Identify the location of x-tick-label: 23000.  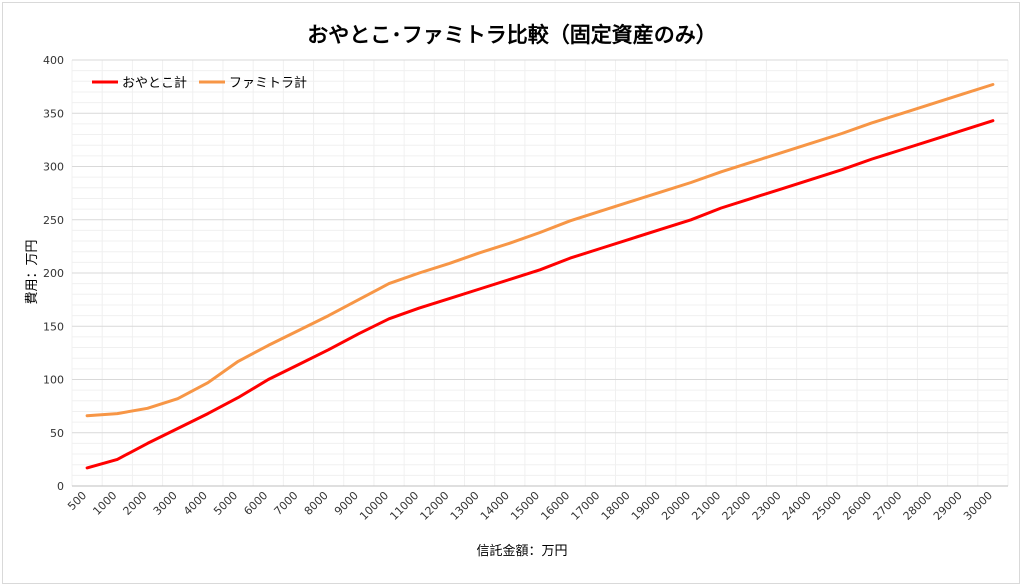
(767, 506).